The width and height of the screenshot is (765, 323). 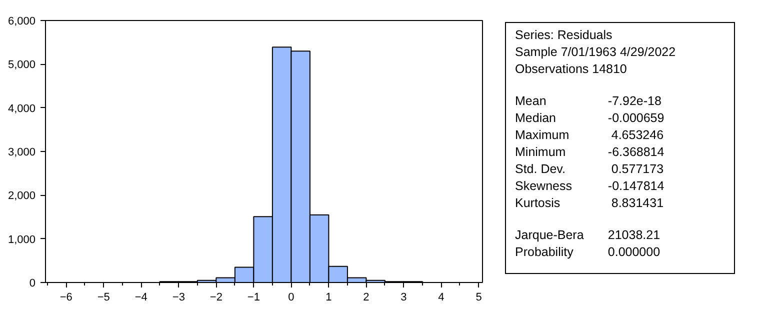 I want to click on x-tick-label: 4, so click(x=441, y=298).